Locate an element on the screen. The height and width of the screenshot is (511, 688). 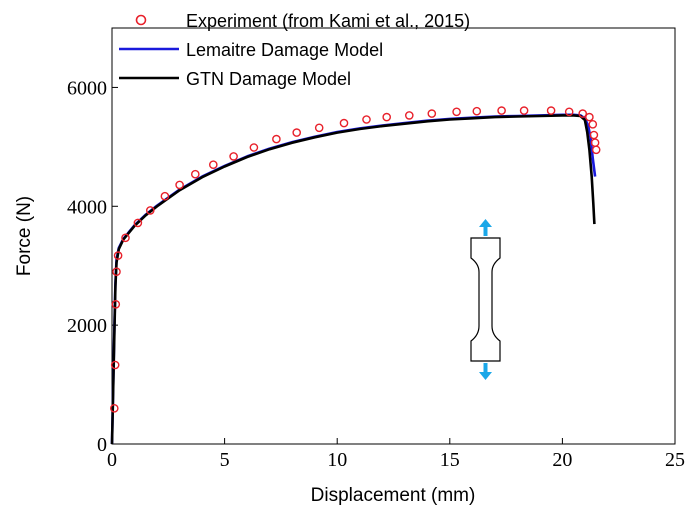
x-tick-label: 10 is located at coordinates (337, 460).